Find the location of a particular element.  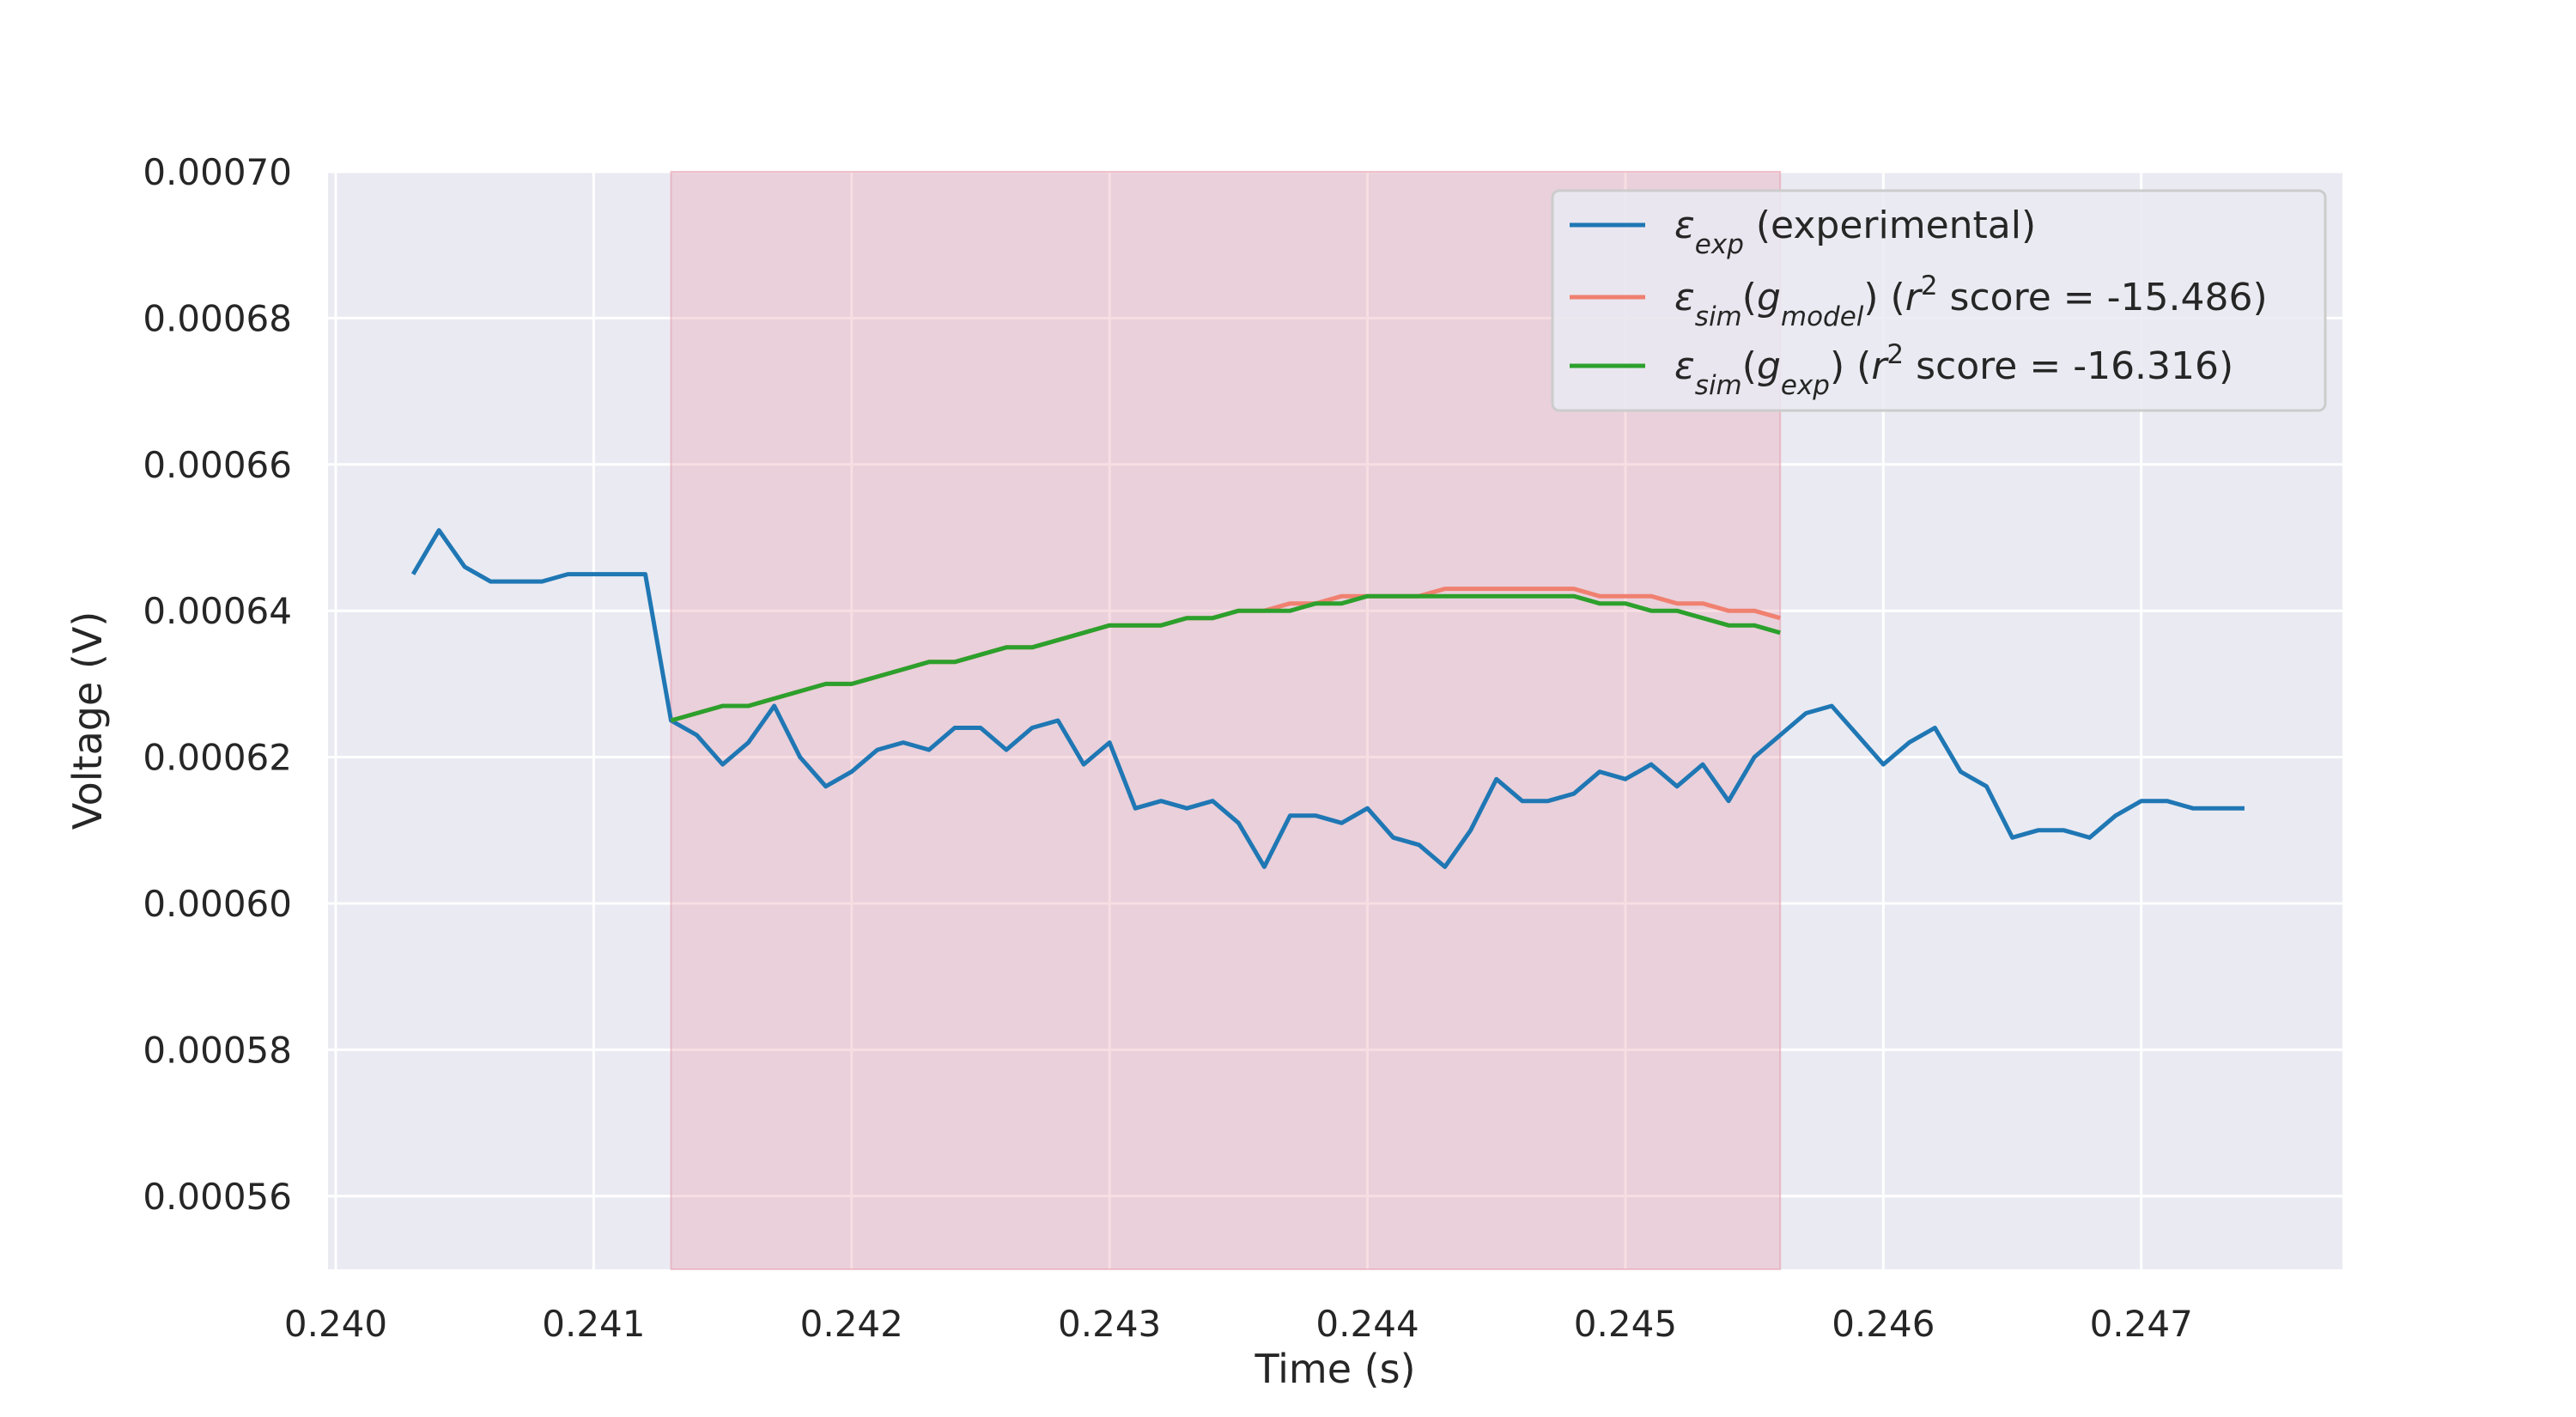

legend-box is located at coordinates (1939, 300).